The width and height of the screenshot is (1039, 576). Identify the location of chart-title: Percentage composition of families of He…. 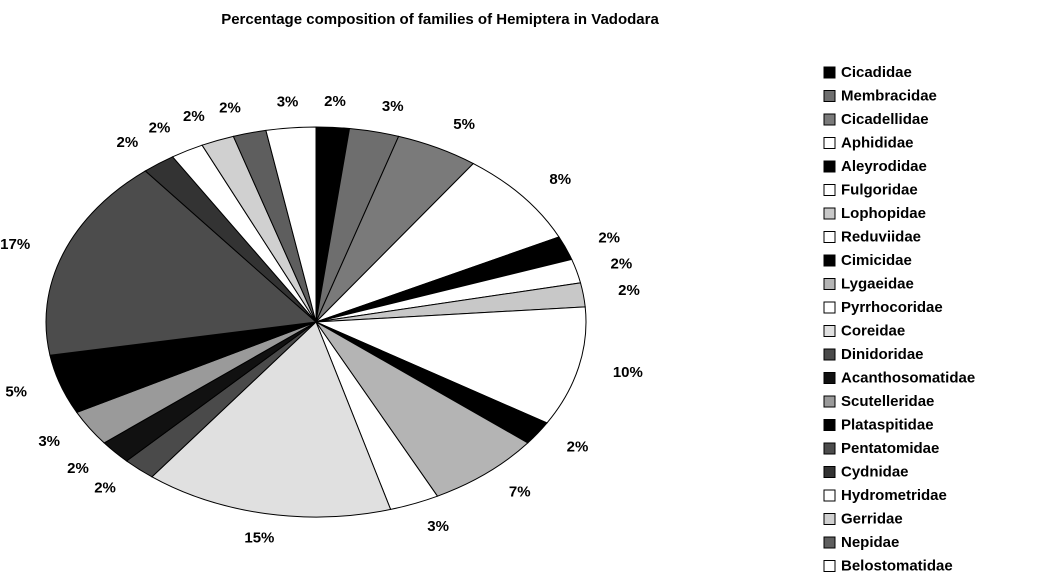
(440, 19).